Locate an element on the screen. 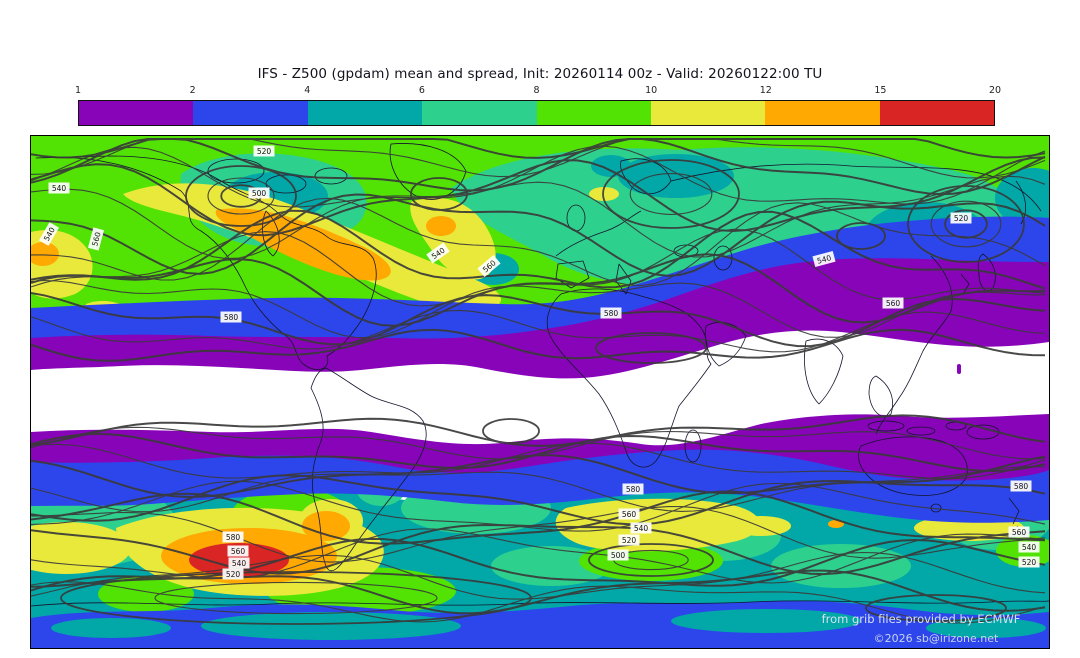 Image resolution: width=1080 pixels, height=658 pixels. attribution-ecmwf: from grib files provided by ECMWF is located at coordinates (921, 619).